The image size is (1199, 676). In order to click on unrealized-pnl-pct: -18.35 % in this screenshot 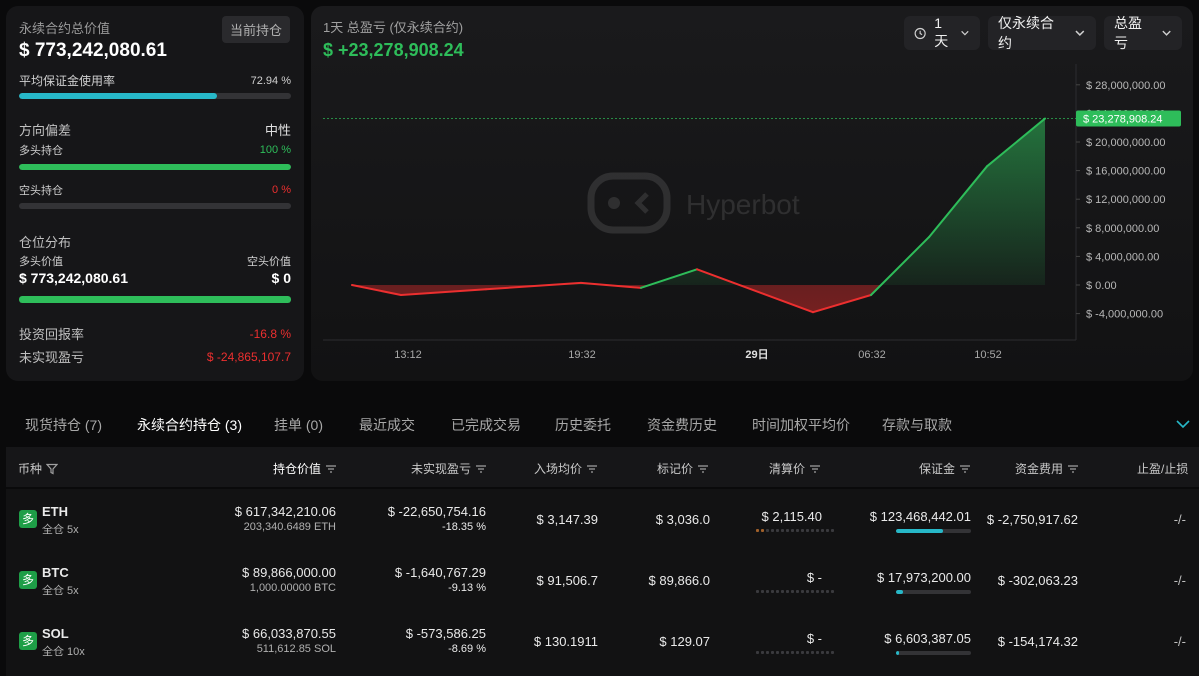, I will do `click(463, 527)`.